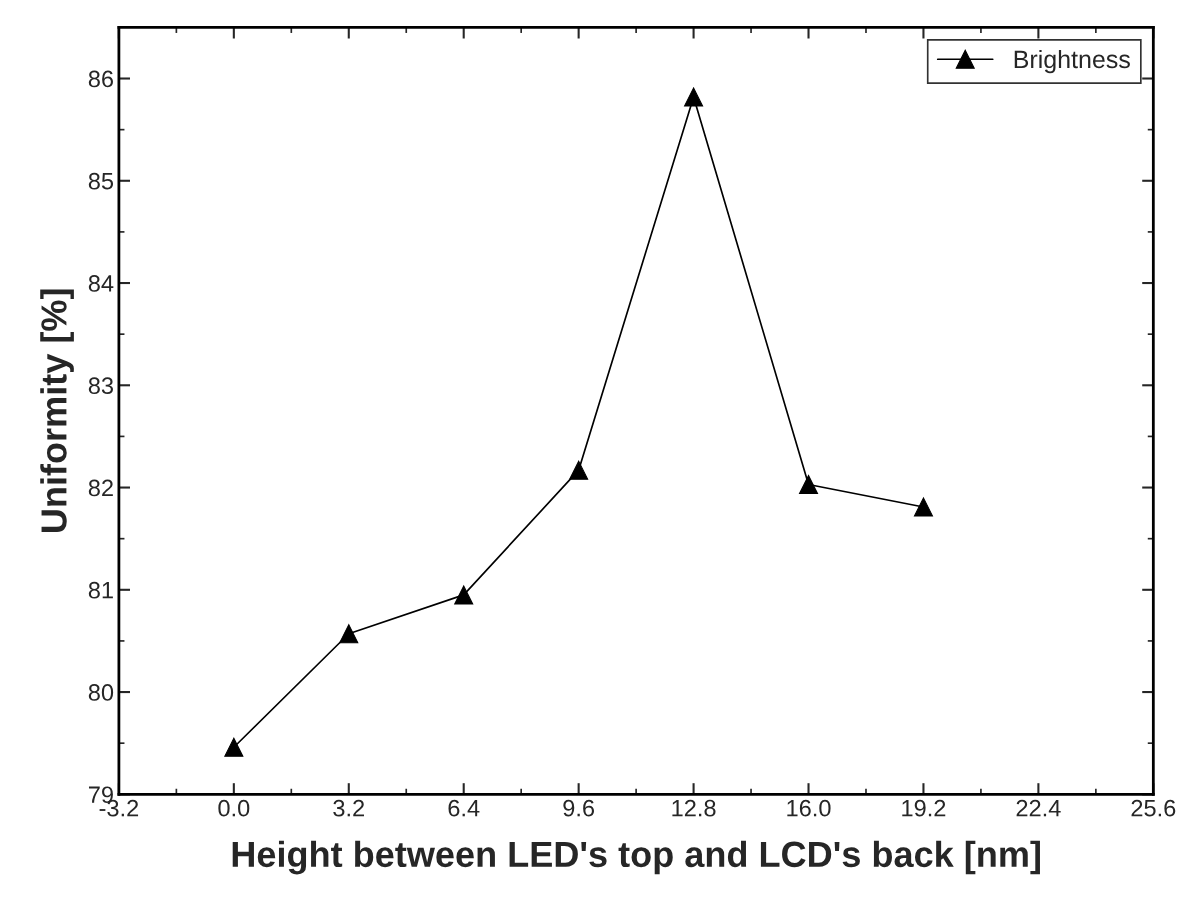 Image resolution: width=1189 pixels, height=913 pixels. I want to click on x-tick-label: 3.2, so click(348, 808).